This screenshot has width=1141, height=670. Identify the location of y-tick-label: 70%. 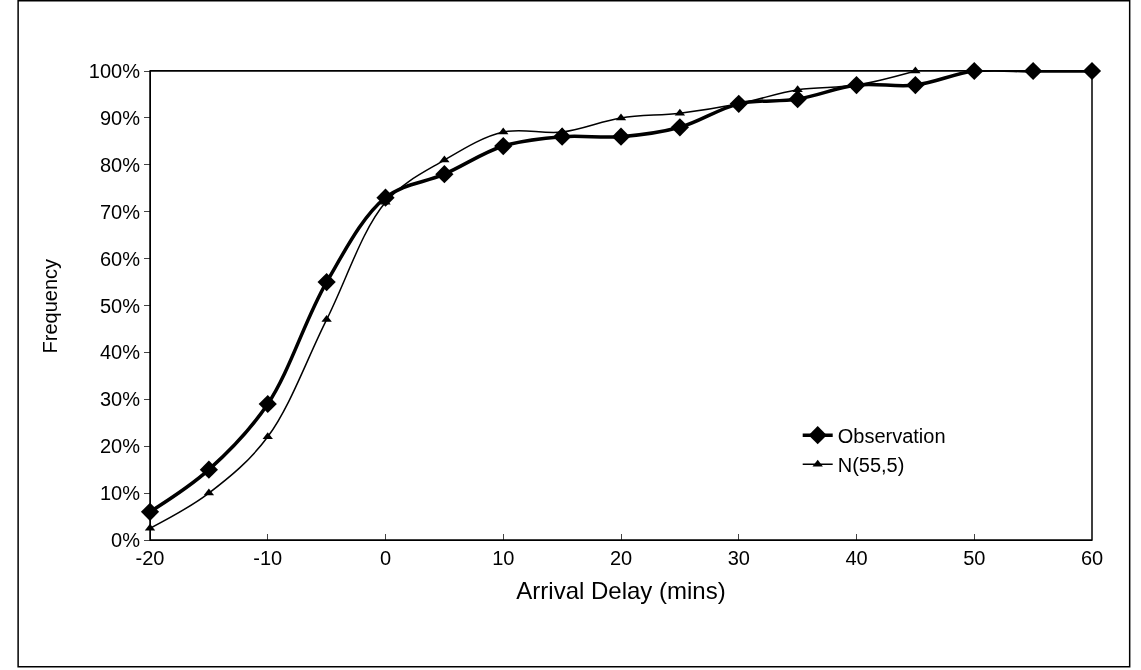
(120, 211).